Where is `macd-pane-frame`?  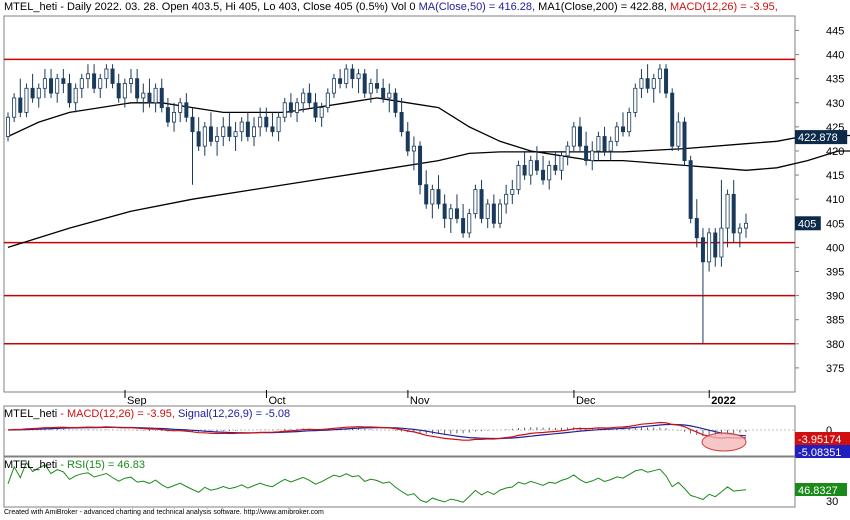 macd-pane-frame is located at coordinates (399, 431).